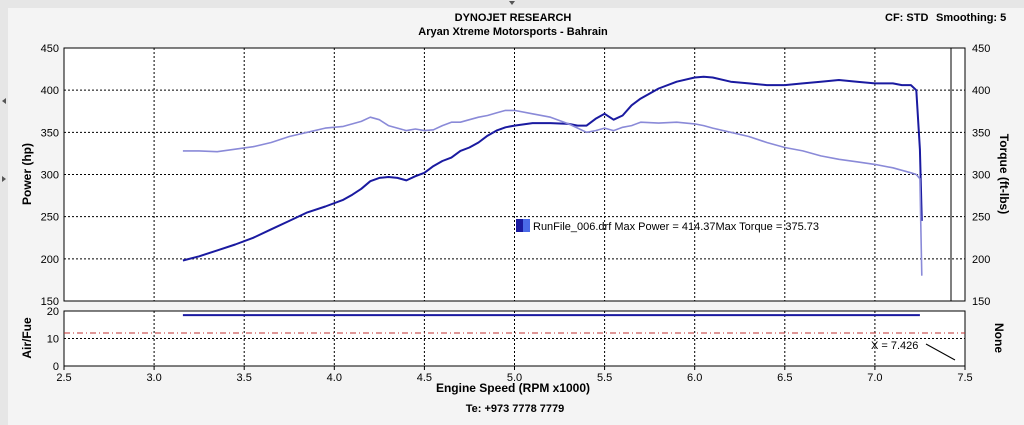 Image resolution: width=1024 pixels, height=425 pixels. Describe the element at coordinates (981, 91) in the screenshot. I see `y-tick-label-torque: 400` at that location.